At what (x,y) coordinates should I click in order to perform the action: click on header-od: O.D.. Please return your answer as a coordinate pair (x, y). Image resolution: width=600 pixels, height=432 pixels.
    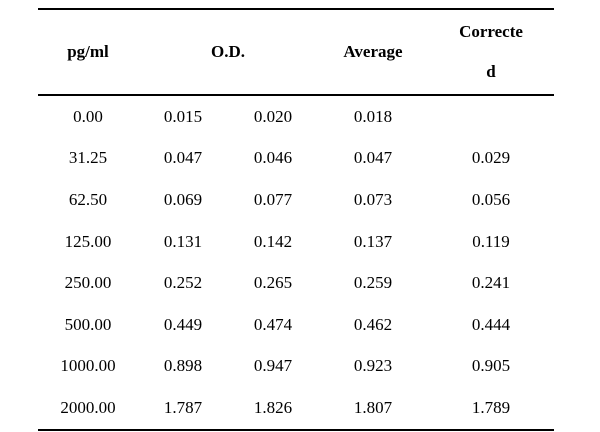
    Looking at the image, I should click on (228, 51).